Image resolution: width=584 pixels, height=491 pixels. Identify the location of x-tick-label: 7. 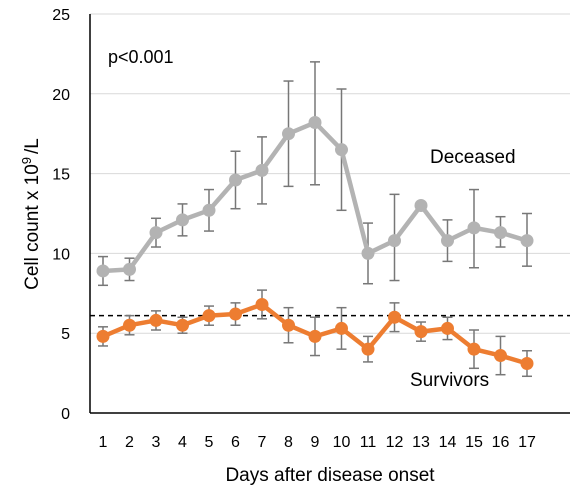
(262, 442).